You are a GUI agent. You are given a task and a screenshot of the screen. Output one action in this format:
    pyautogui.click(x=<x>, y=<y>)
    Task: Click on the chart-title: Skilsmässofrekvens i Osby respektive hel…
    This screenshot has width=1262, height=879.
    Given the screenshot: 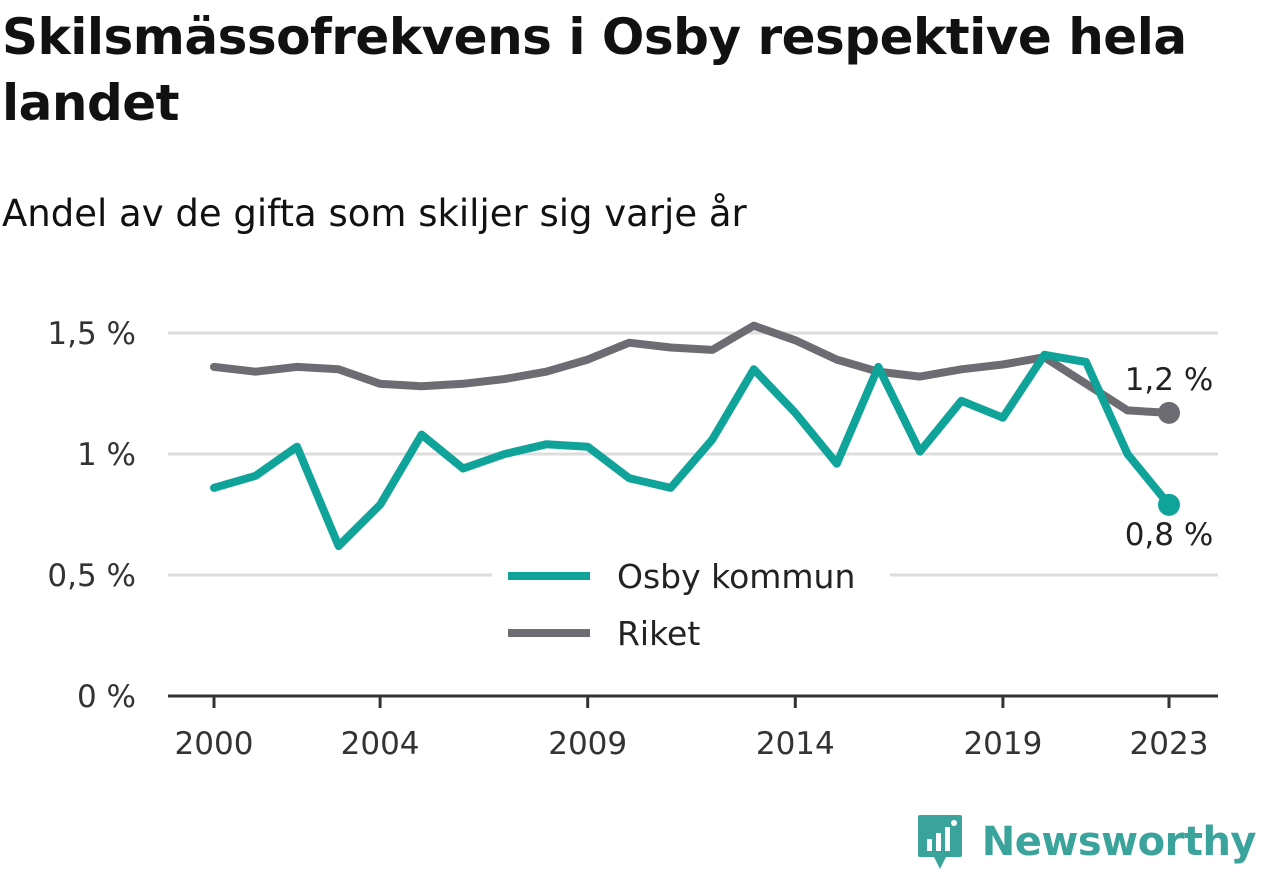 What is the action you would take?
    pyautogui.click(x=594, y=70)
    